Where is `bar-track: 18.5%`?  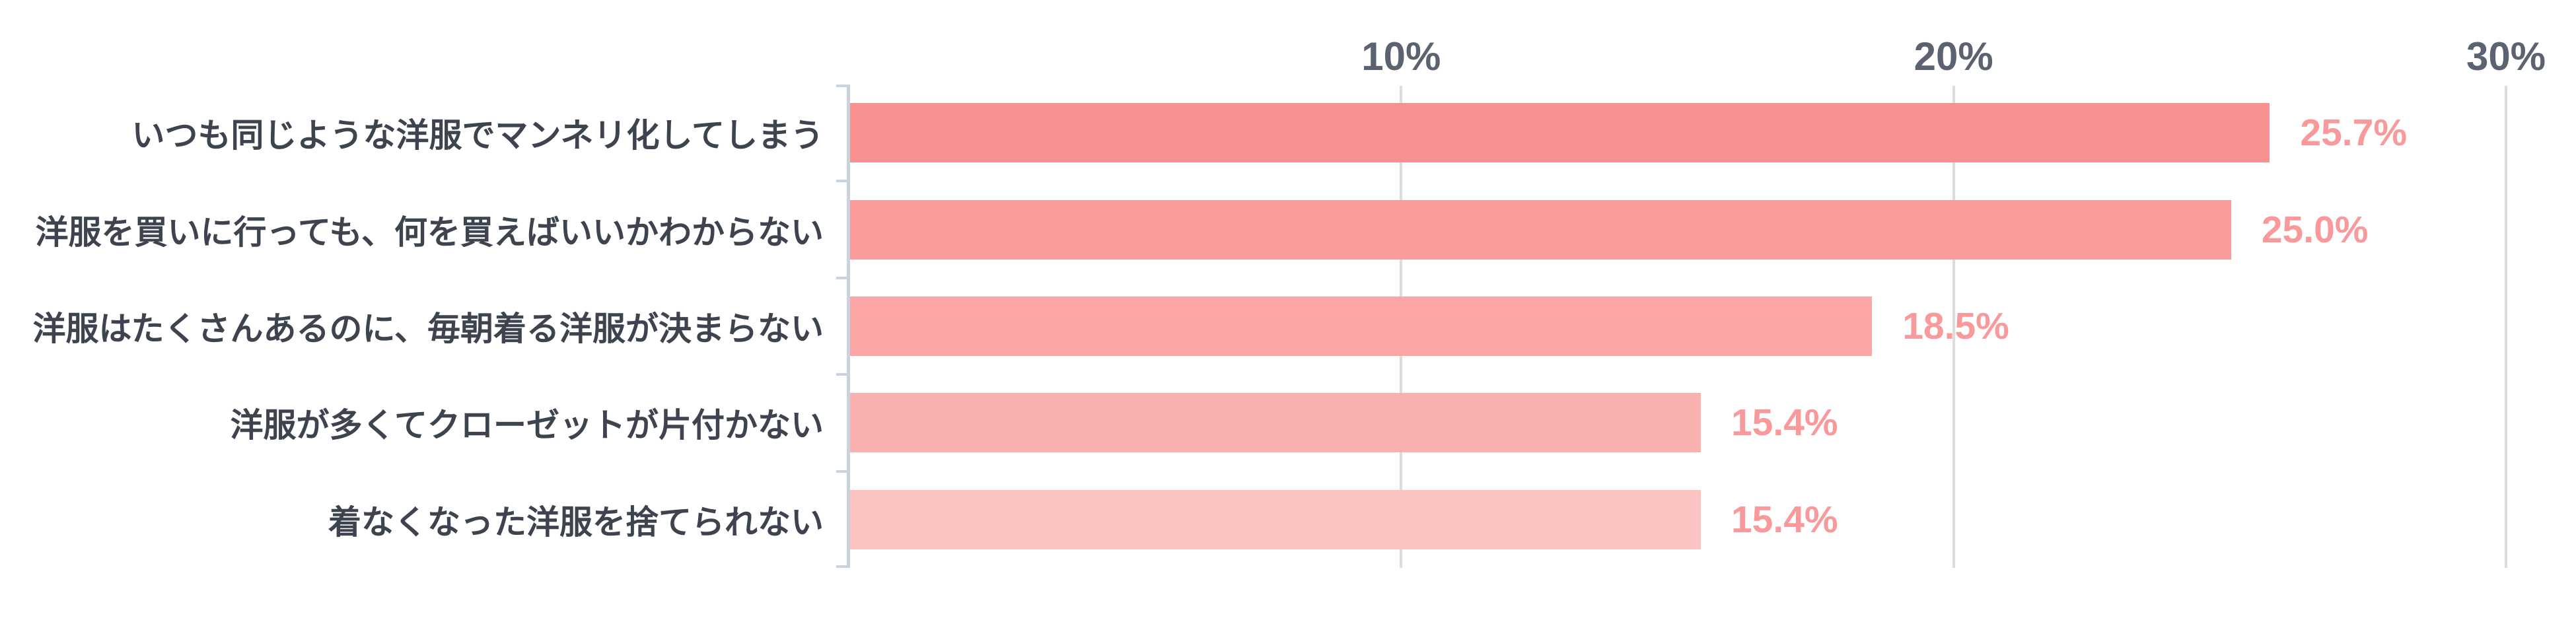 bar-track: 18.5% is located at coordinates (1713, 326).